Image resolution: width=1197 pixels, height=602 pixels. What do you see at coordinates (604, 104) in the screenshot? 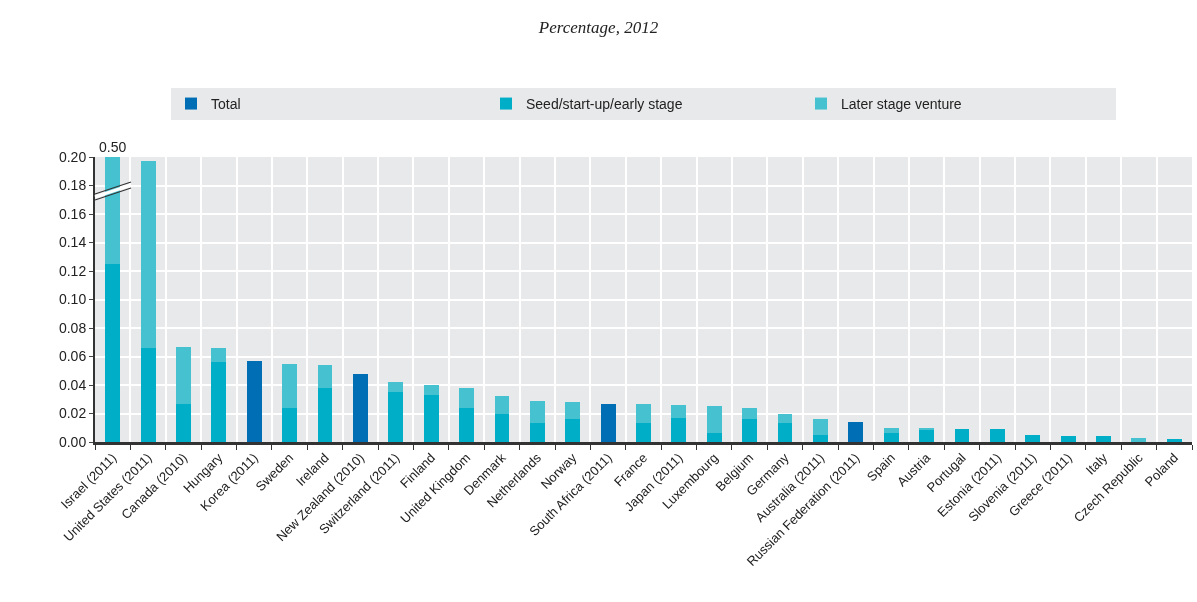
I see `legend-label: Seed/start-up/early stage` at bounding box center [604, 104].